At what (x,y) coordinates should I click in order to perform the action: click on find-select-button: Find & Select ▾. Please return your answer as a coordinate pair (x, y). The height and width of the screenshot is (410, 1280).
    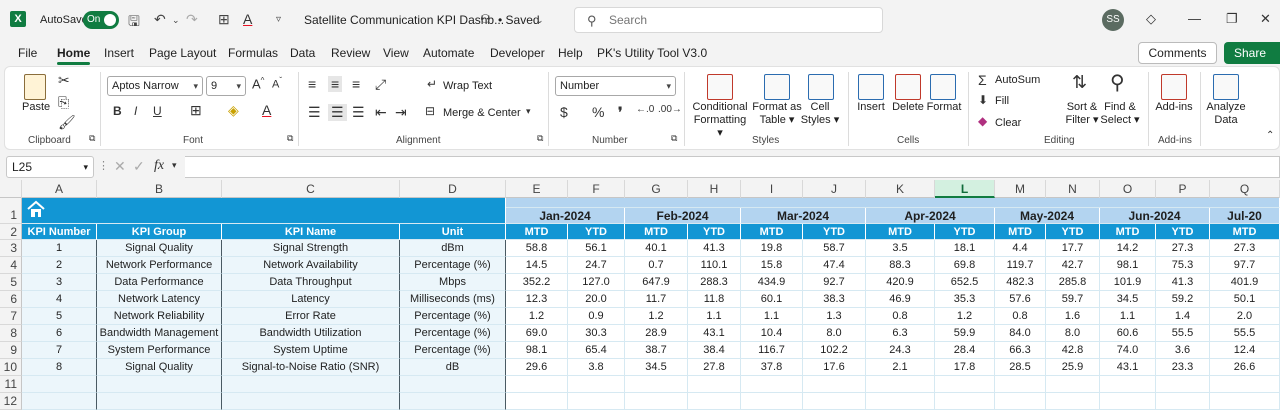
    Looking at the image, I should click on (1120, 113).